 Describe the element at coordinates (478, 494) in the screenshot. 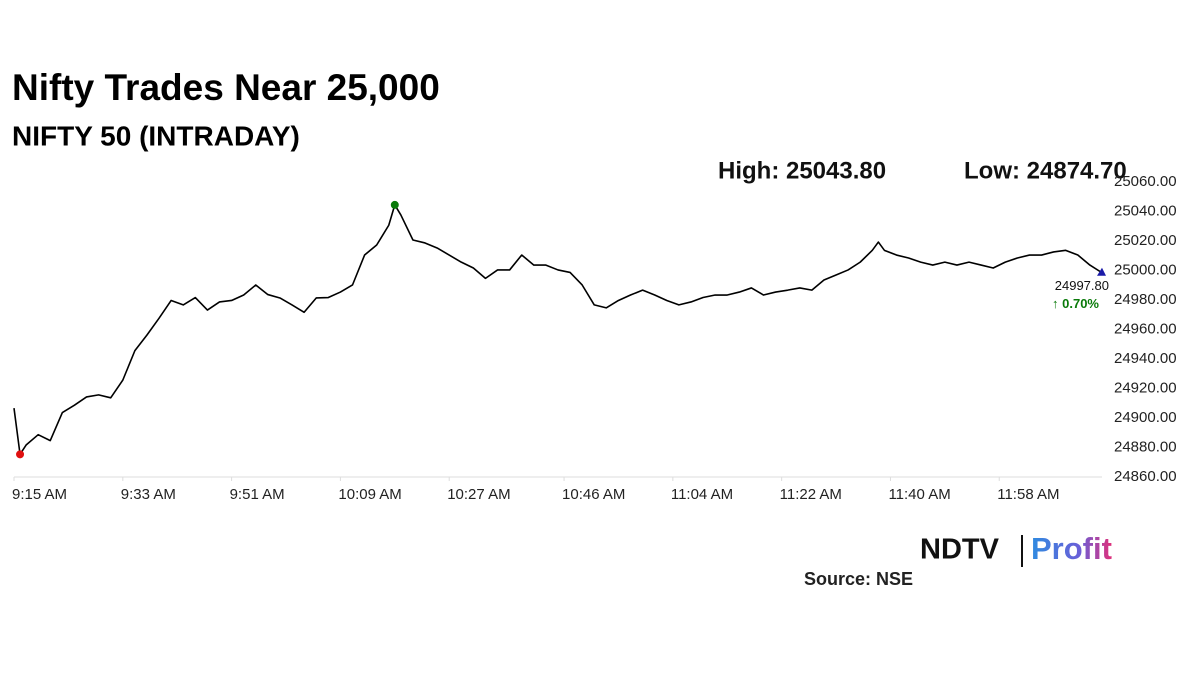

I see `x-tick-label: 10:27 AM` at that location.